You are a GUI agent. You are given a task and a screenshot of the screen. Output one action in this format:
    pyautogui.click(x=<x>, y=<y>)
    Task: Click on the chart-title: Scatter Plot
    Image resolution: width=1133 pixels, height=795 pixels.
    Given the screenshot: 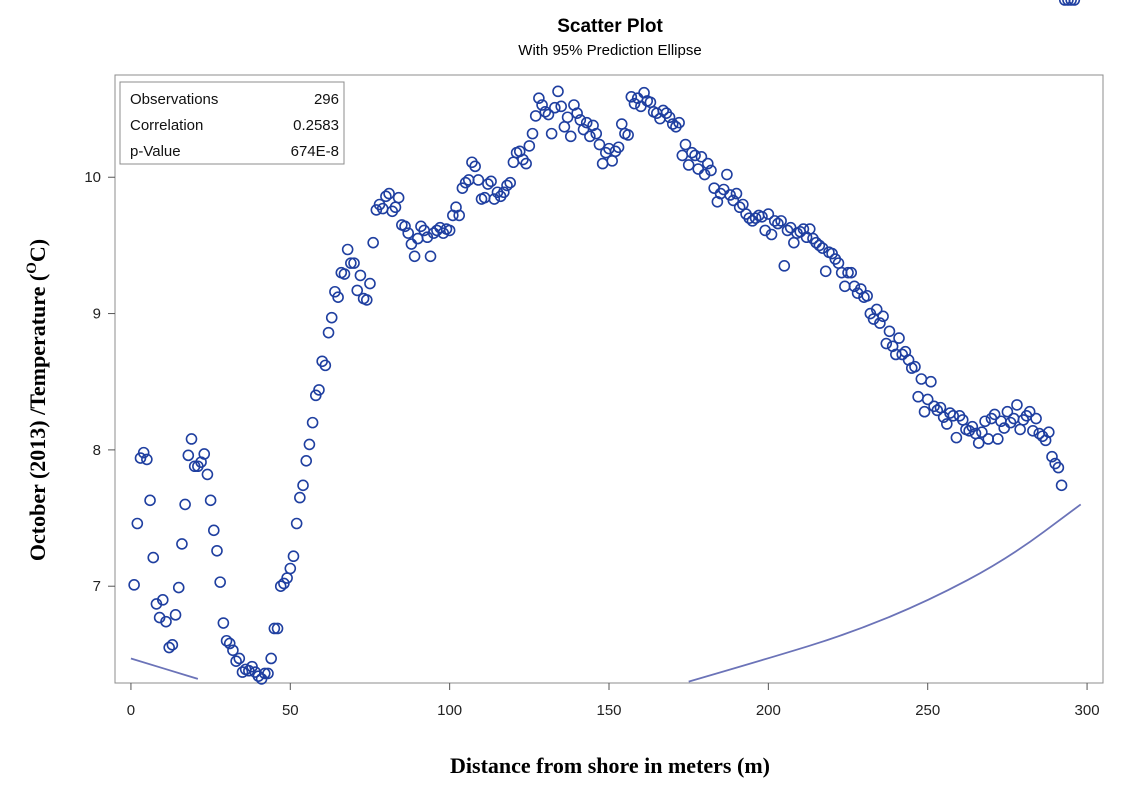 What is the action you would take?
    pyautogui.click(x=610, y=26)
    